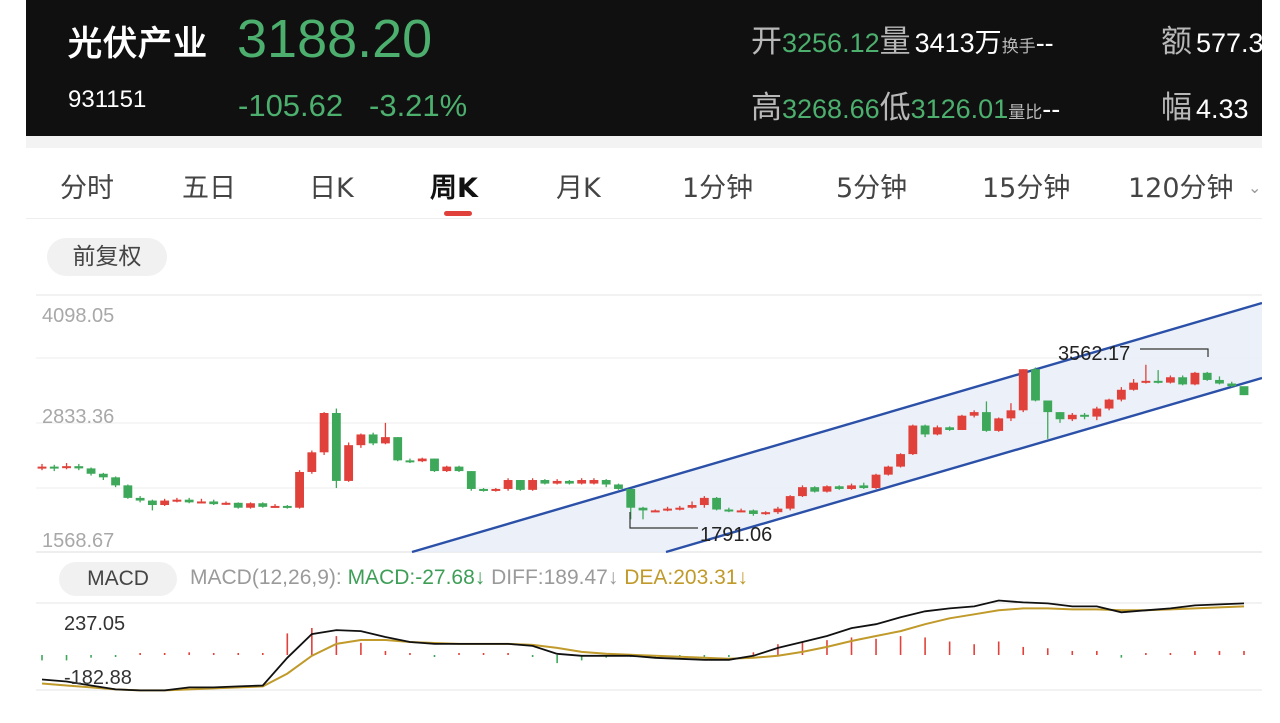 The height and width of the screenshot is (723, 1280). What do you see at coordinates (872, 188) in the screenshot?
I see `tab-5-minute: 5分钟` at bounding box center [872, 188].